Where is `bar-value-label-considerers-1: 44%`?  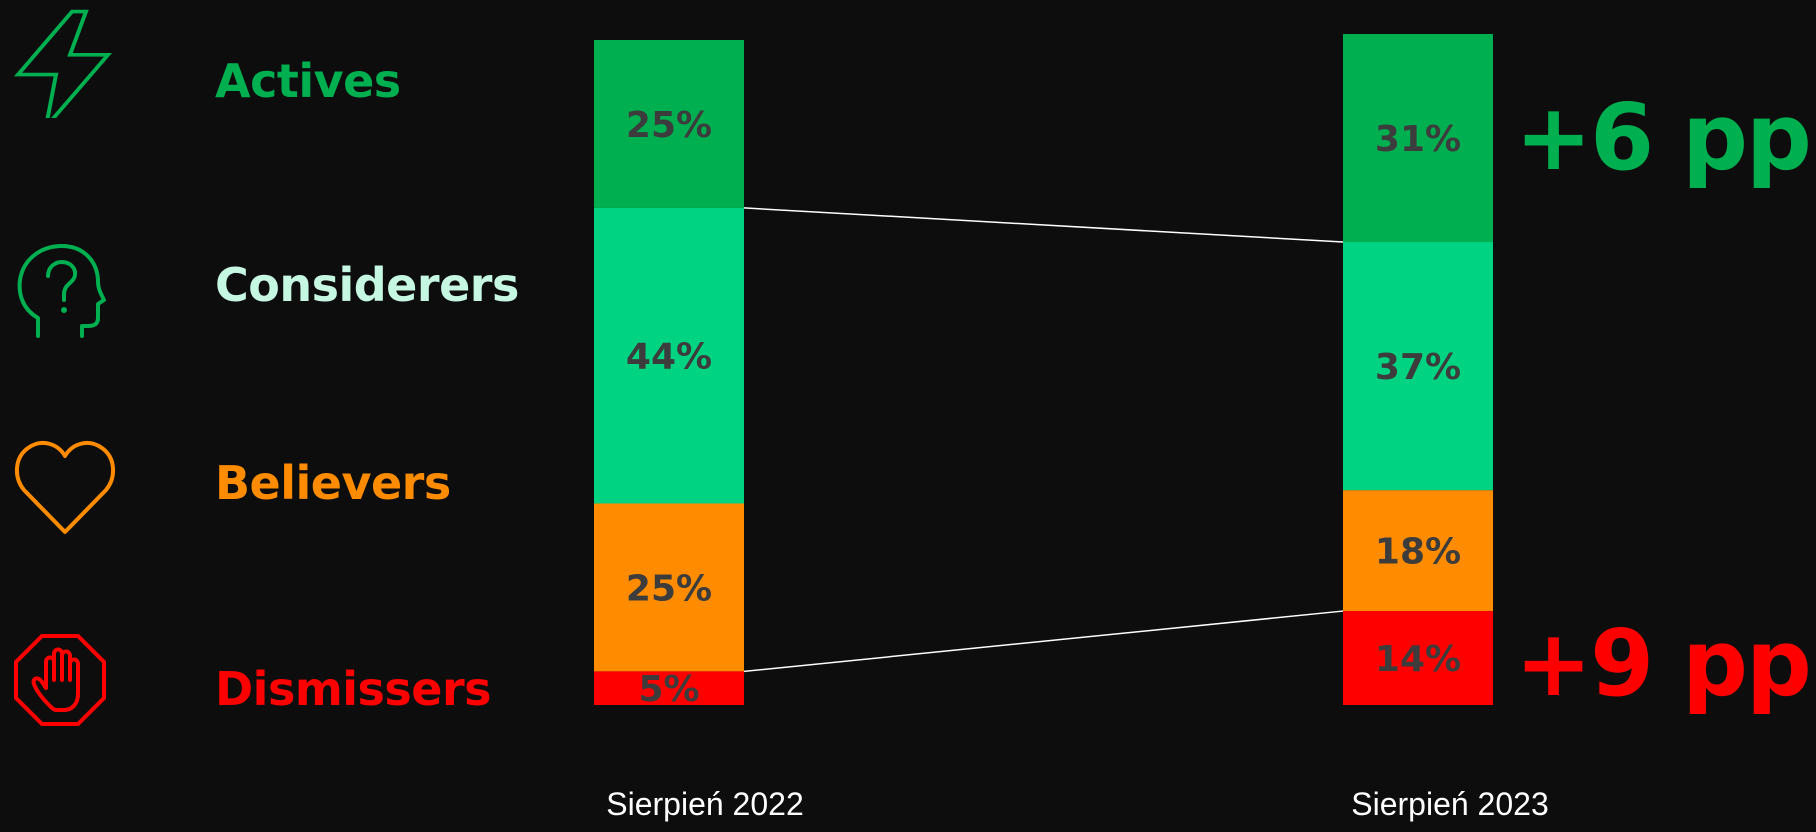 bar-value-label-considerers-1: 44% is located at coordinates (669, 357).